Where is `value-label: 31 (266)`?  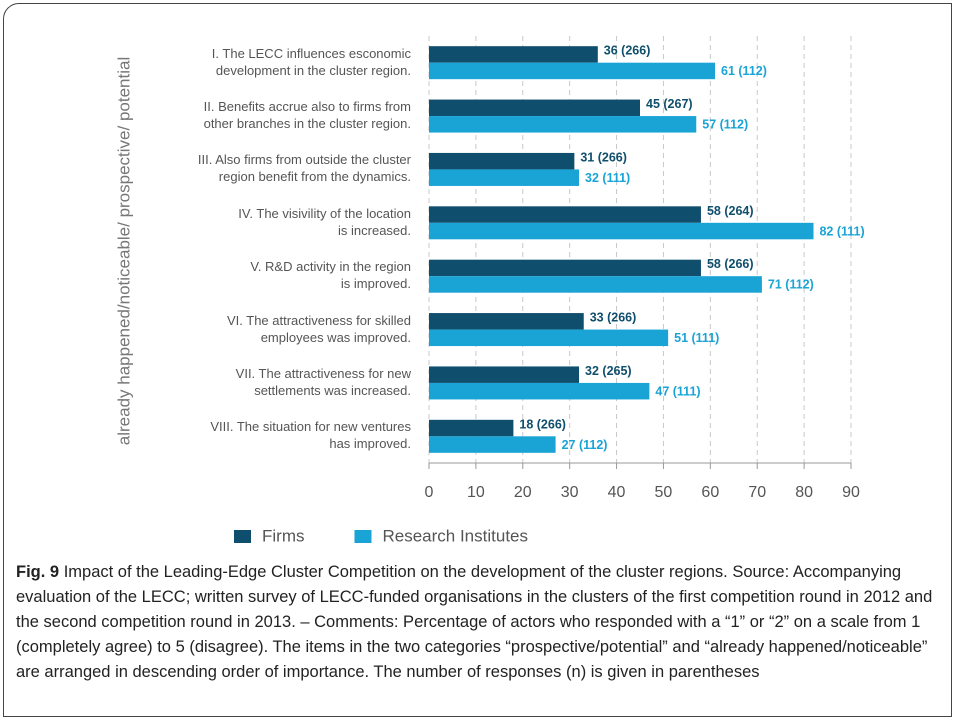 value-label: 31 (266) is located at coordinates (603, 157).